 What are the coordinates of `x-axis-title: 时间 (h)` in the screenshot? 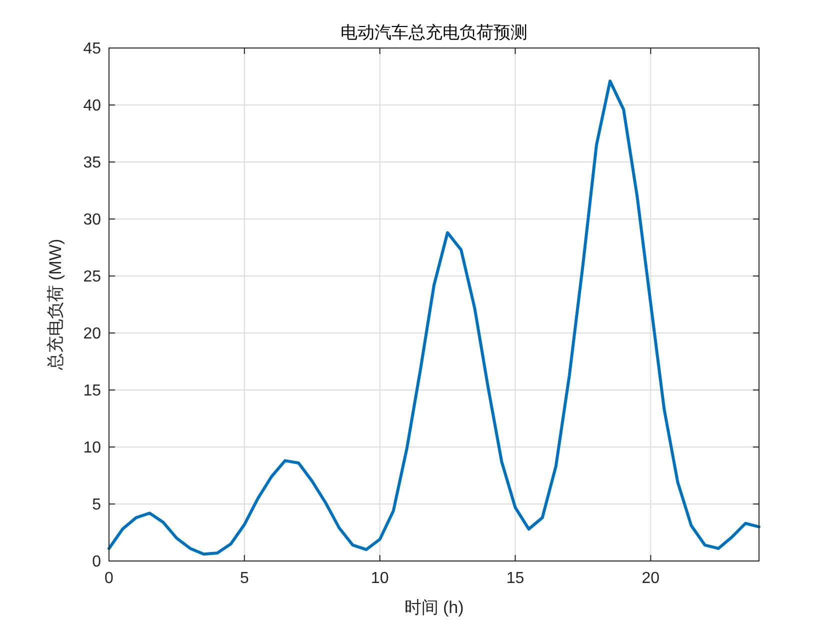 It's located at (434, 607).